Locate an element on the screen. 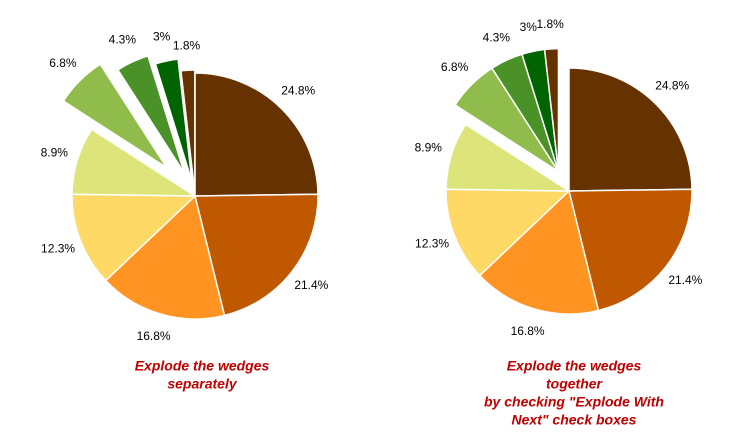 Image resolution: width=737 pixels, height=433 pixels. chart-title: by checking "Explode With is located at coordinates (574, 402).